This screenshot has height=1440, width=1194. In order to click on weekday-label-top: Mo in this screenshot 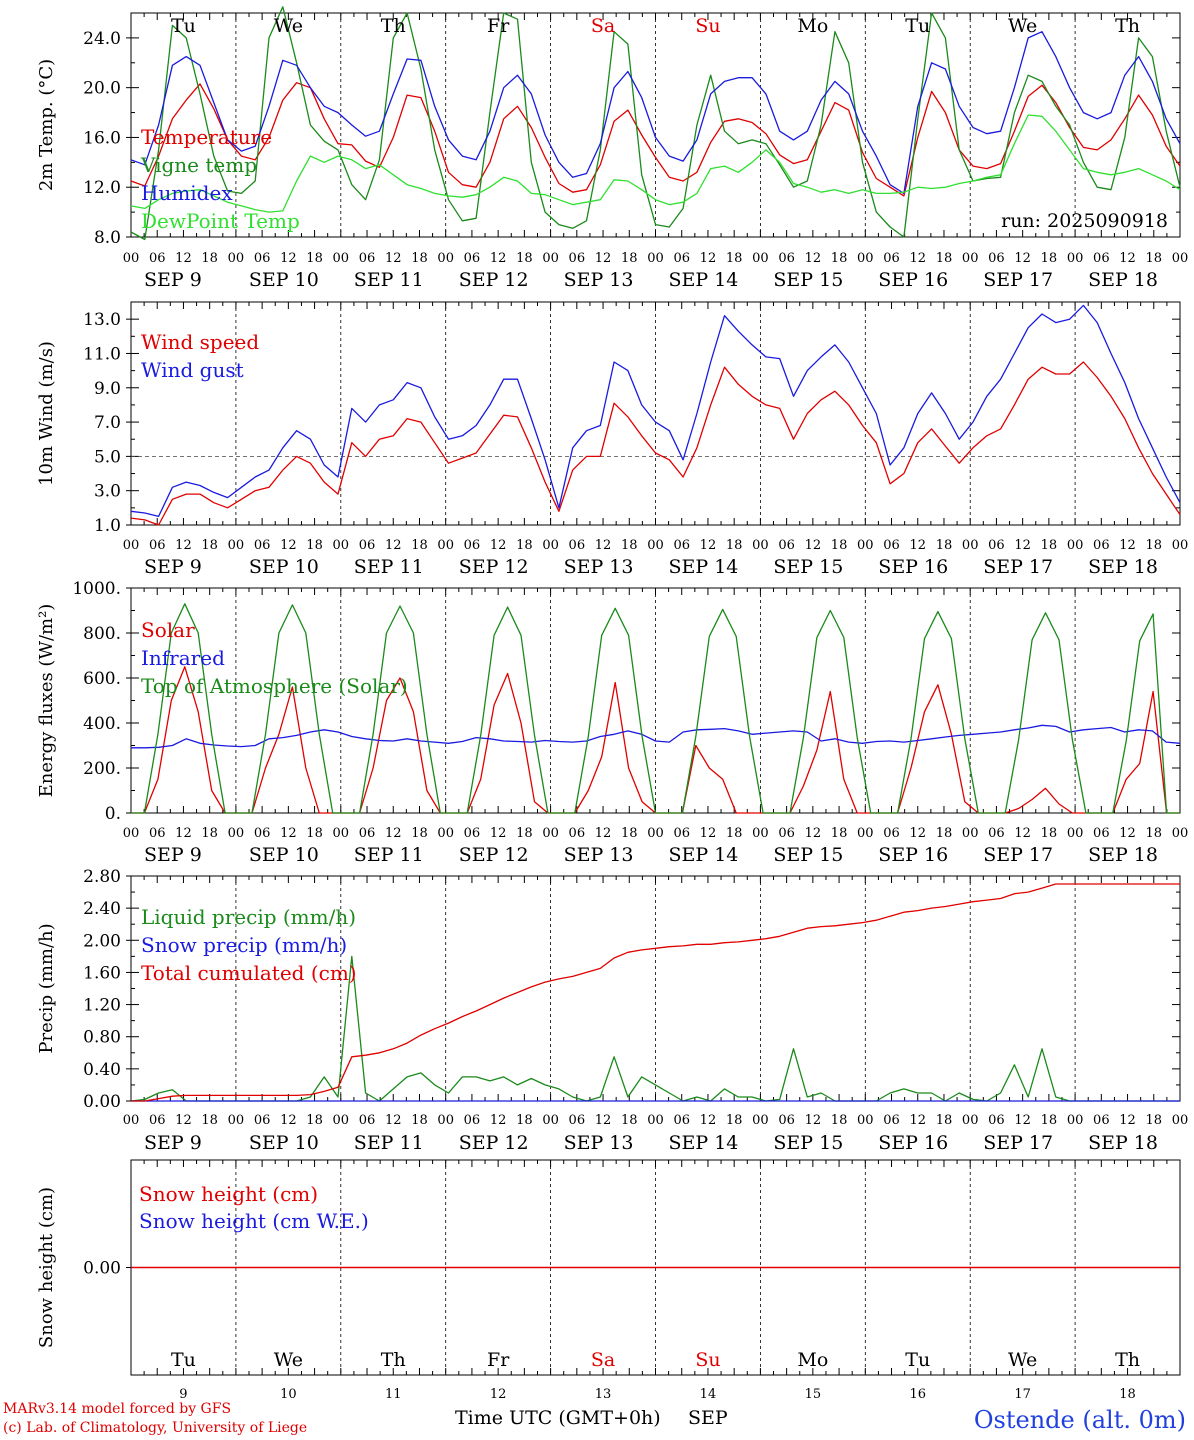, I will do `click(812, 26)`.